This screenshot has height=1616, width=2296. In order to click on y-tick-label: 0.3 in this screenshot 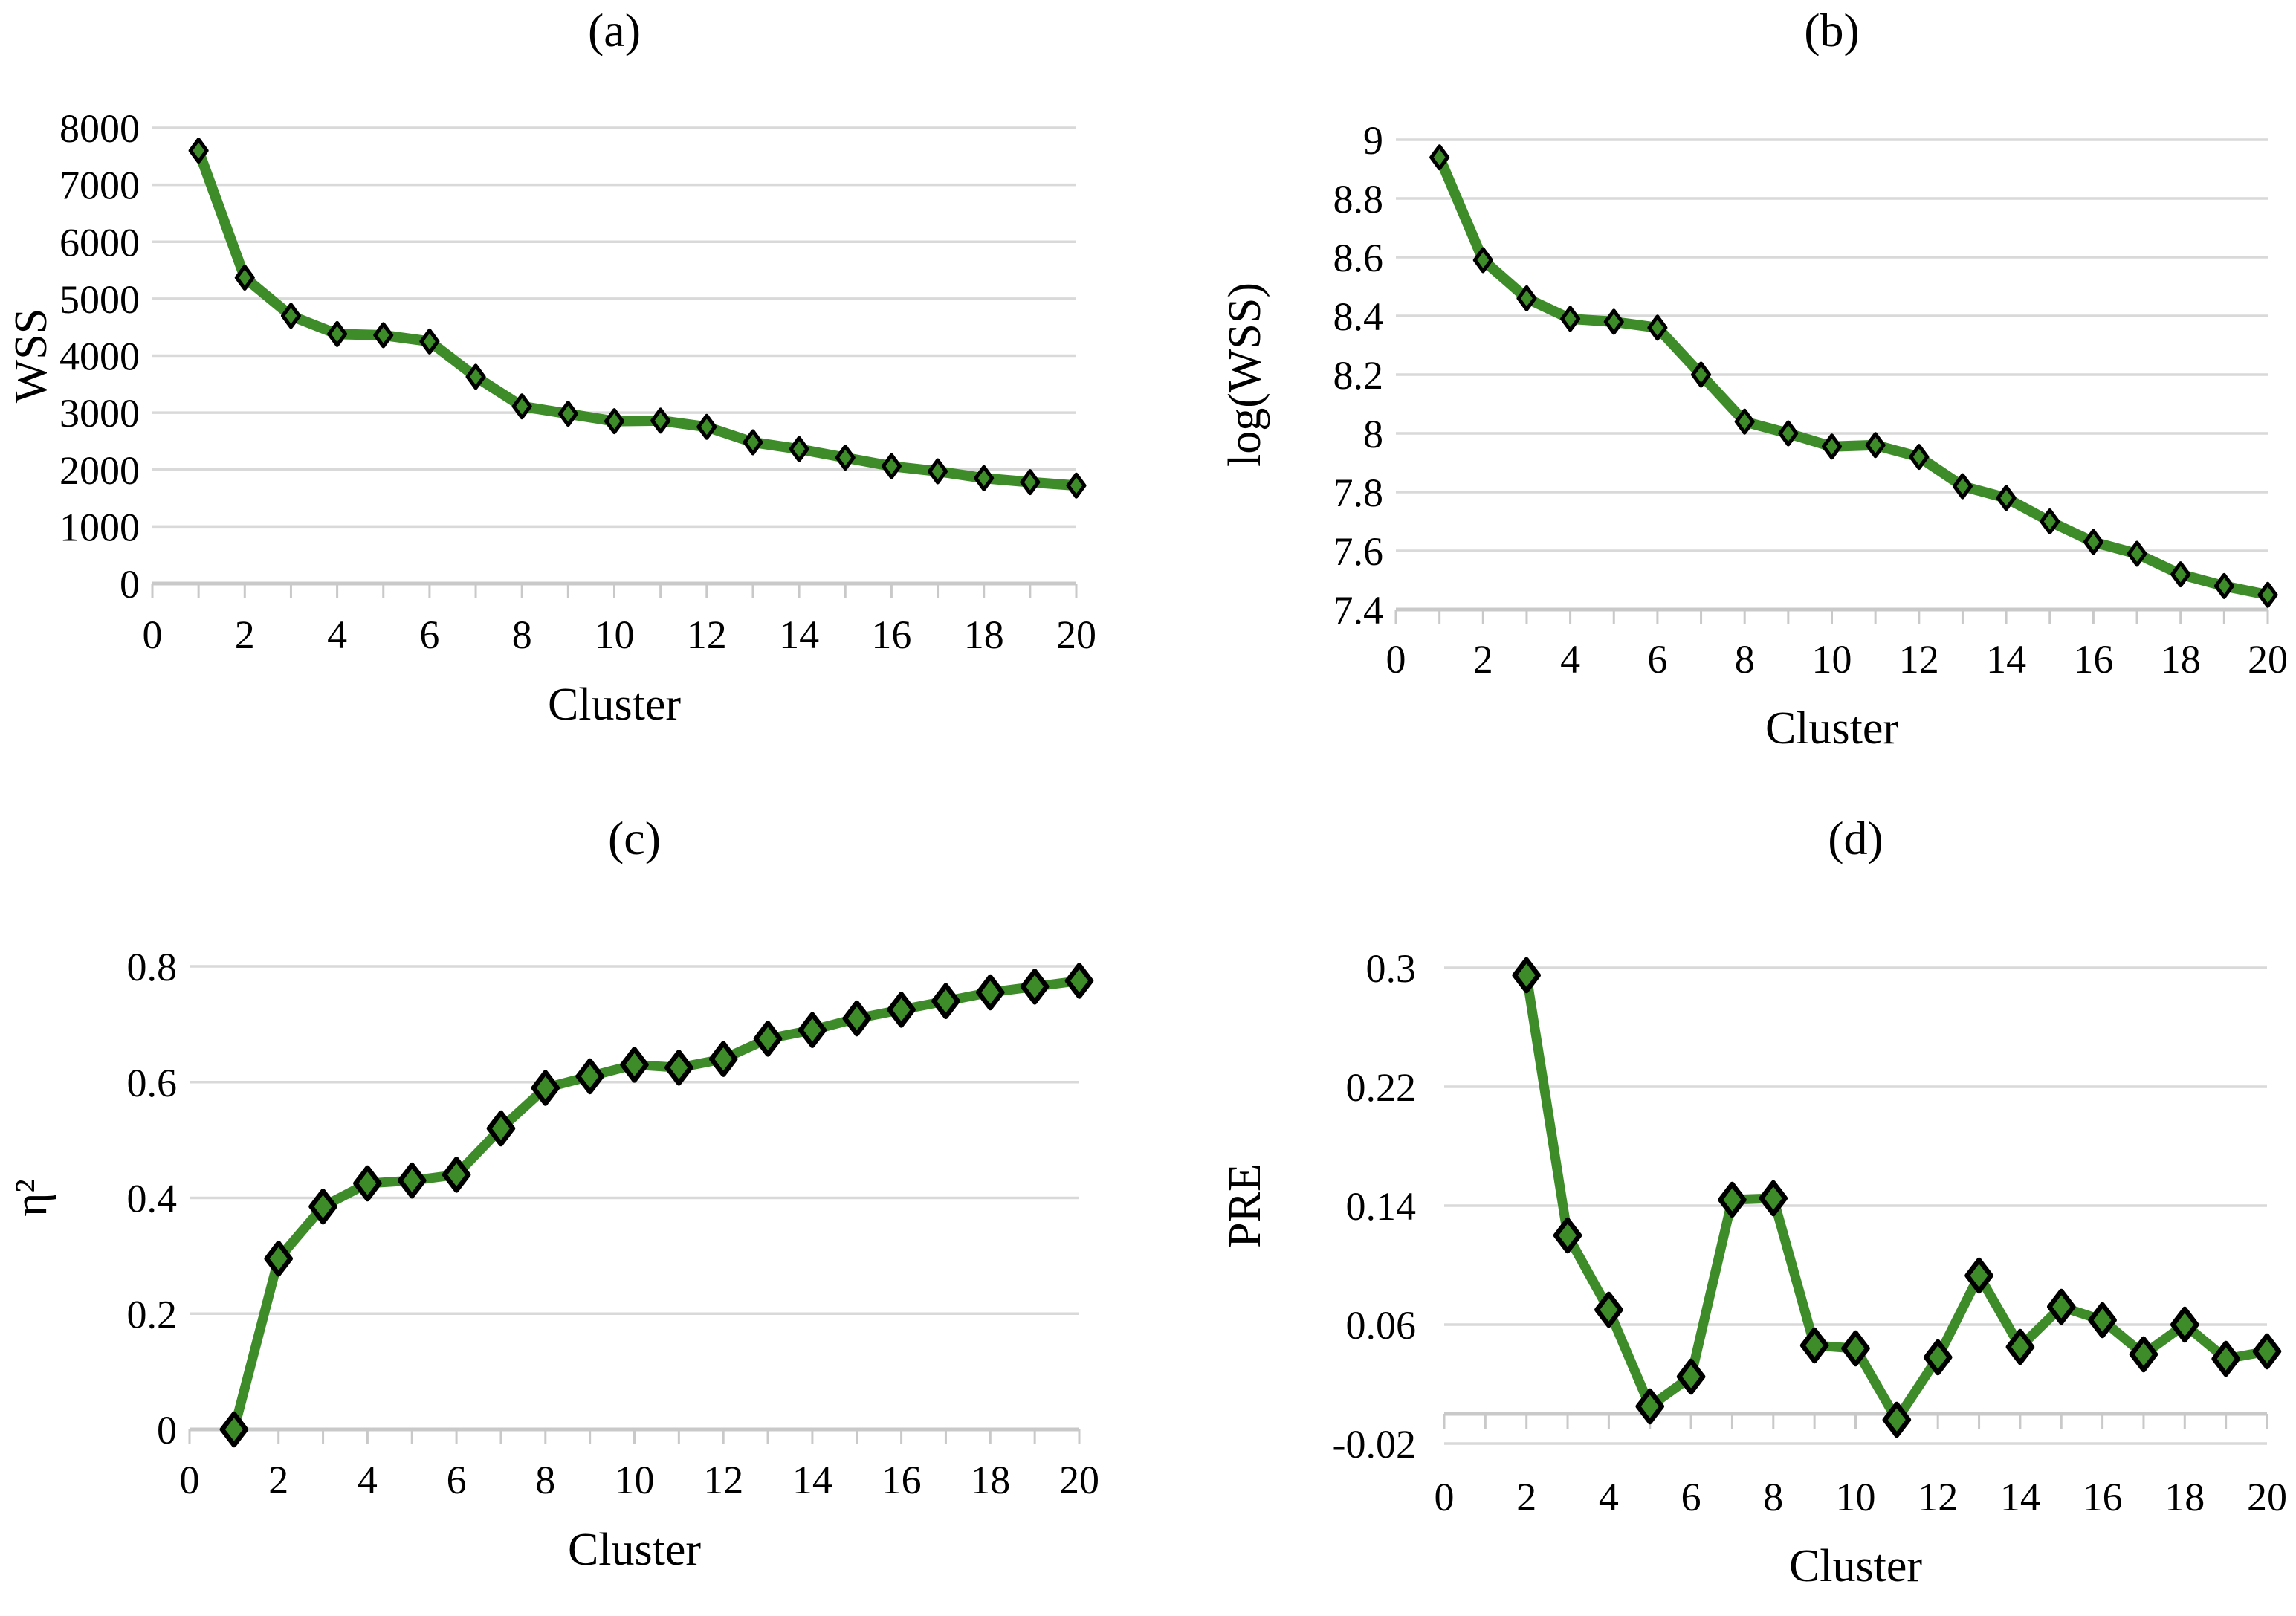, I will do `click(1391, 968)`.